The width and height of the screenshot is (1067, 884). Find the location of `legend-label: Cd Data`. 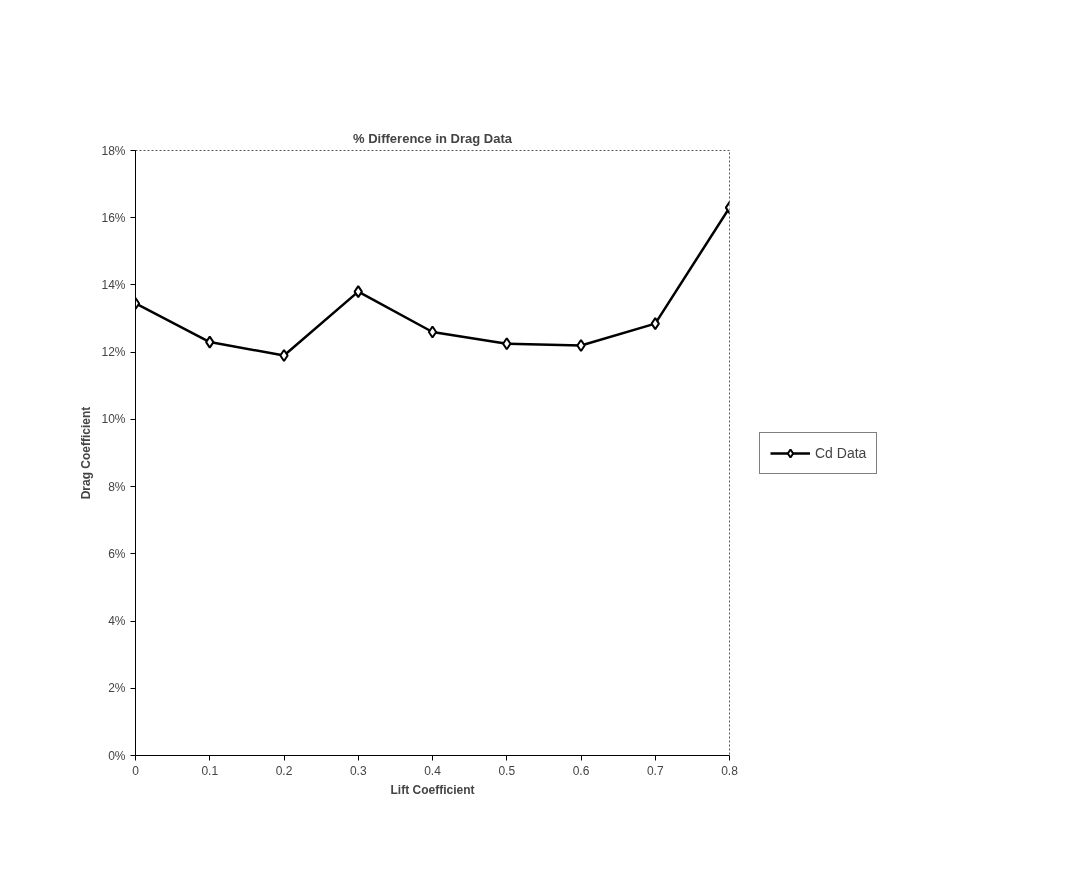

legend-label: Cd Data is located at coordinates (841, 452).